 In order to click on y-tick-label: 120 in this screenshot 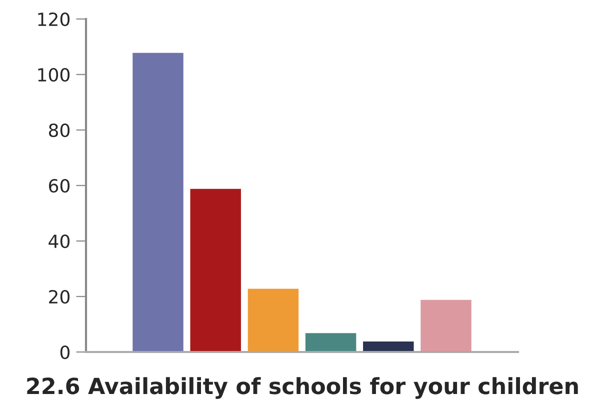, I will do `click(54, 19)`.